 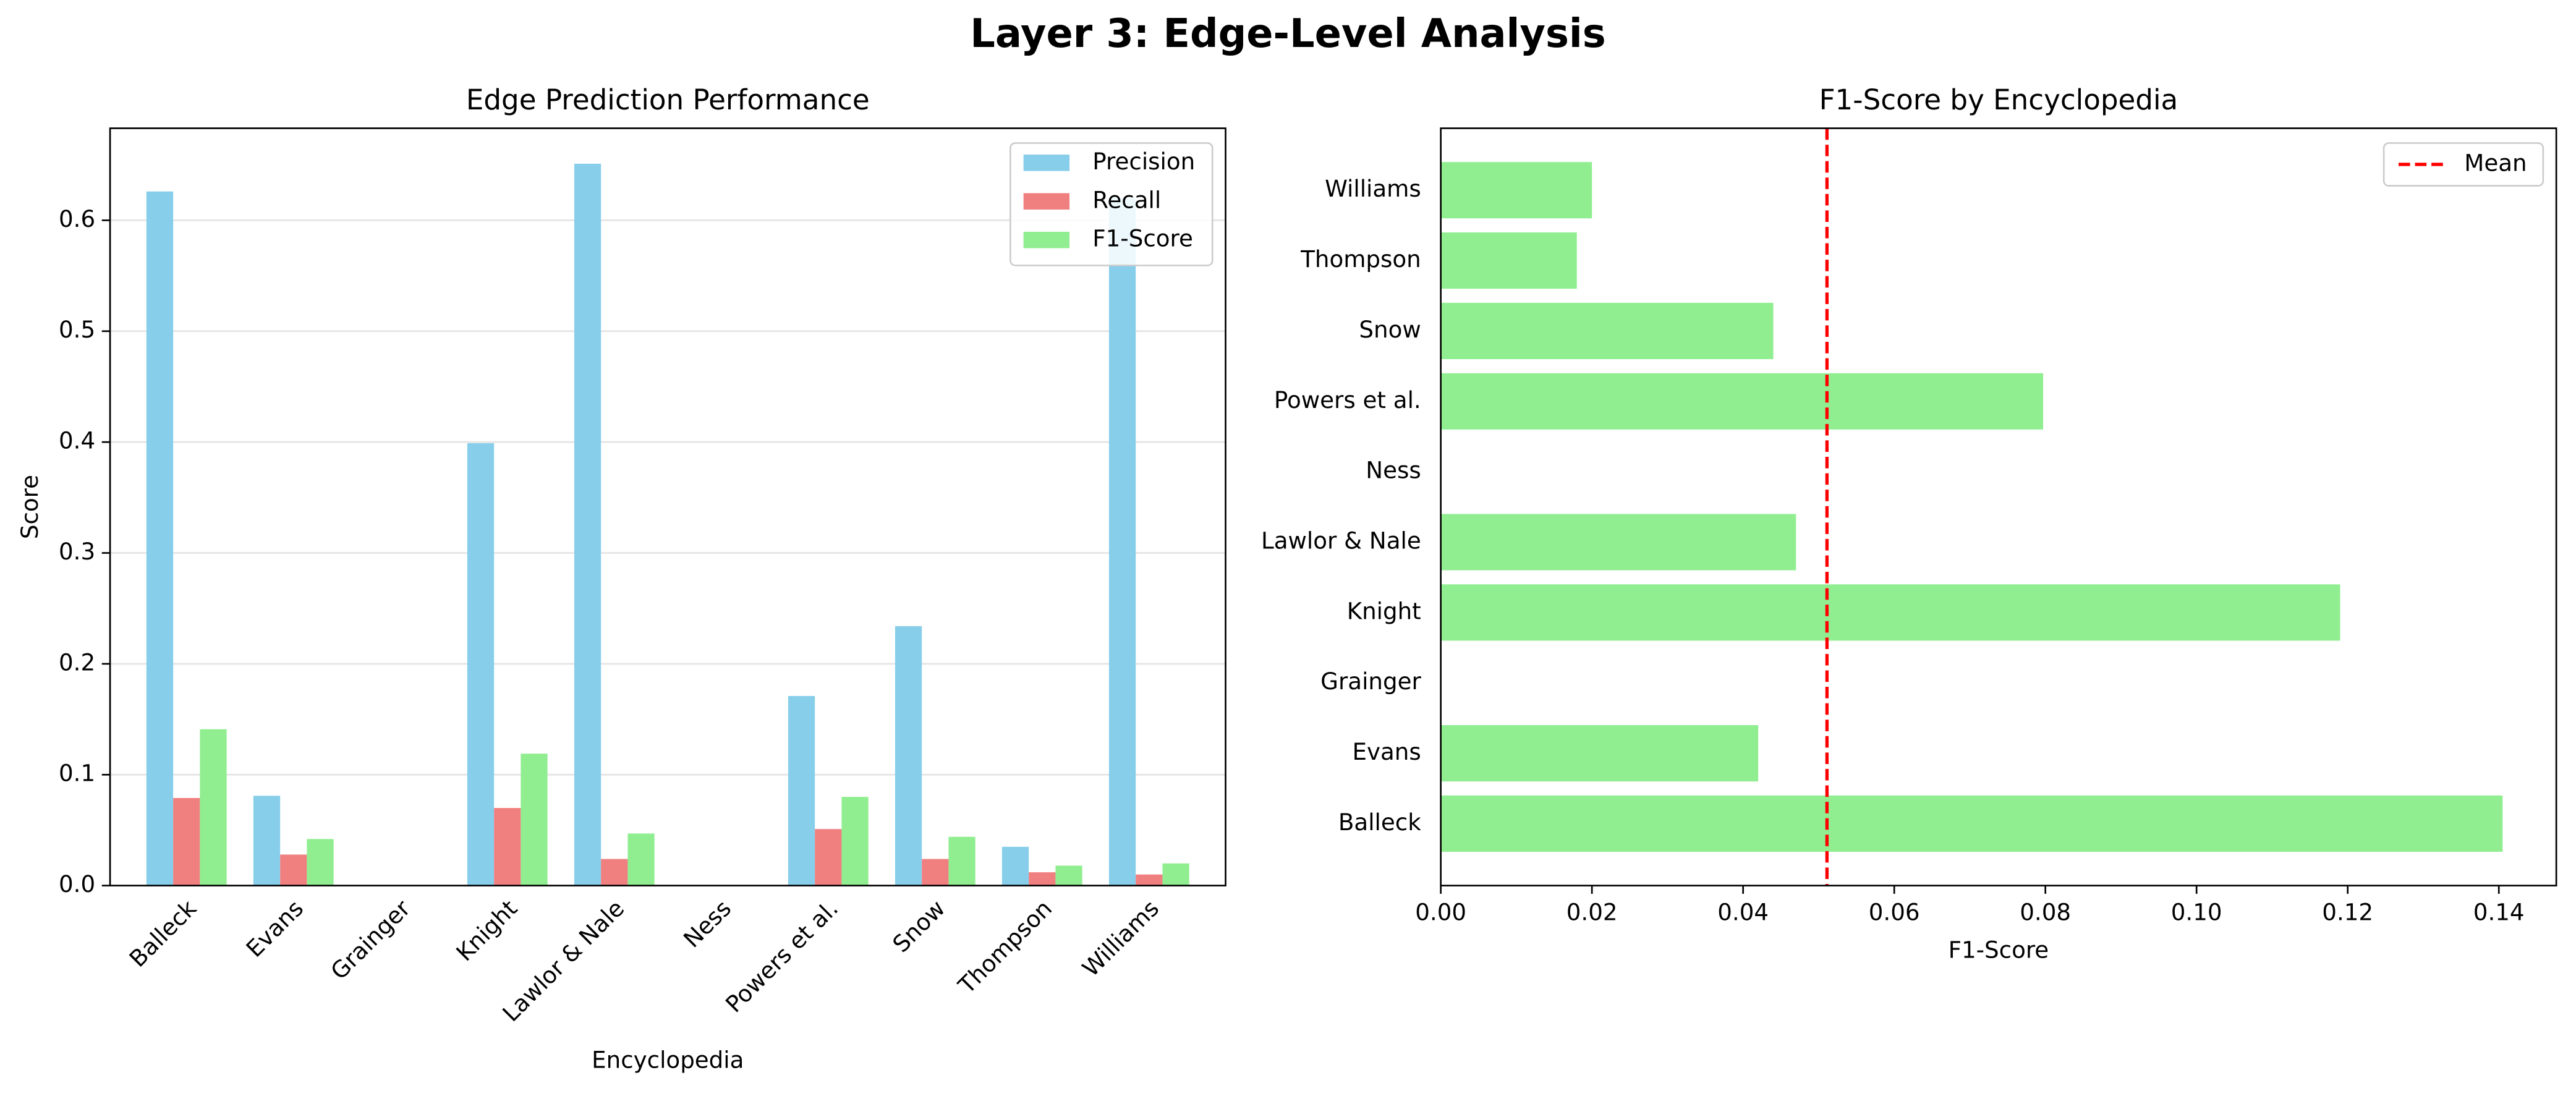 I want to click on y-tick-label: 0.5, so click(x=77, y=329).